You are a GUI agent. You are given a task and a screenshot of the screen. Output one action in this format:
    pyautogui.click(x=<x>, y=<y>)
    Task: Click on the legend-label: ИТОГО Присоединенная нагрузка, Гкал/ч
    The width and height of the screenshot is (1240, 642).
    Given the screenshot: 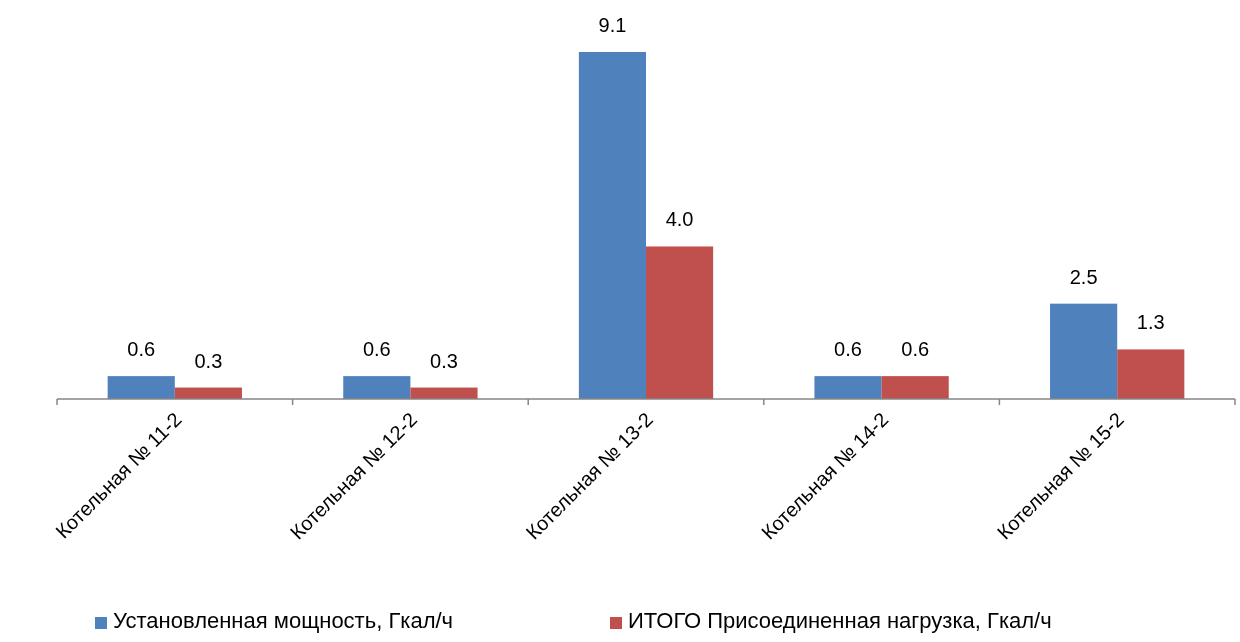 What is the action you would take?
    pyautogui.click(x=840, y=620)
    